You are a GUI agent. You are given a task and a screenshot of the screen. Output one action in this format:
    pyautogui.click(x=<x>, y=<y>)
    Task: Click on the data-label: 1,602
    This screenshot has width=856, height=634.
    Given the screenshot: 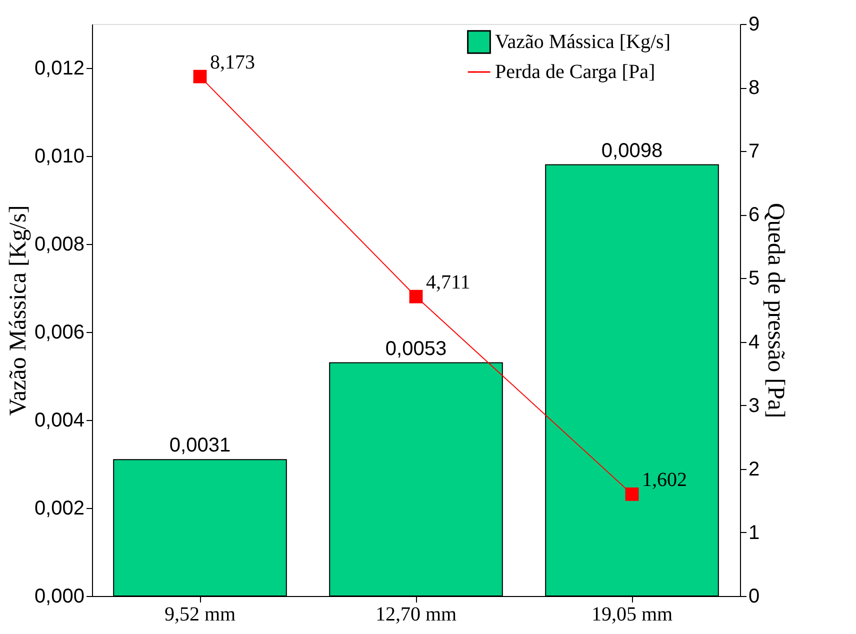 What is the action you would take?
    pyautogui.click(x=664, y=480)
    